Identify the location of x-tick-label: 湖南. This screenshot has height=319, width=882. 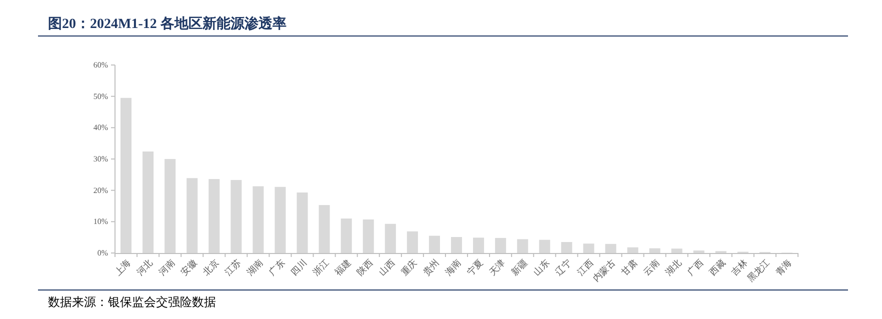
(255, 267).